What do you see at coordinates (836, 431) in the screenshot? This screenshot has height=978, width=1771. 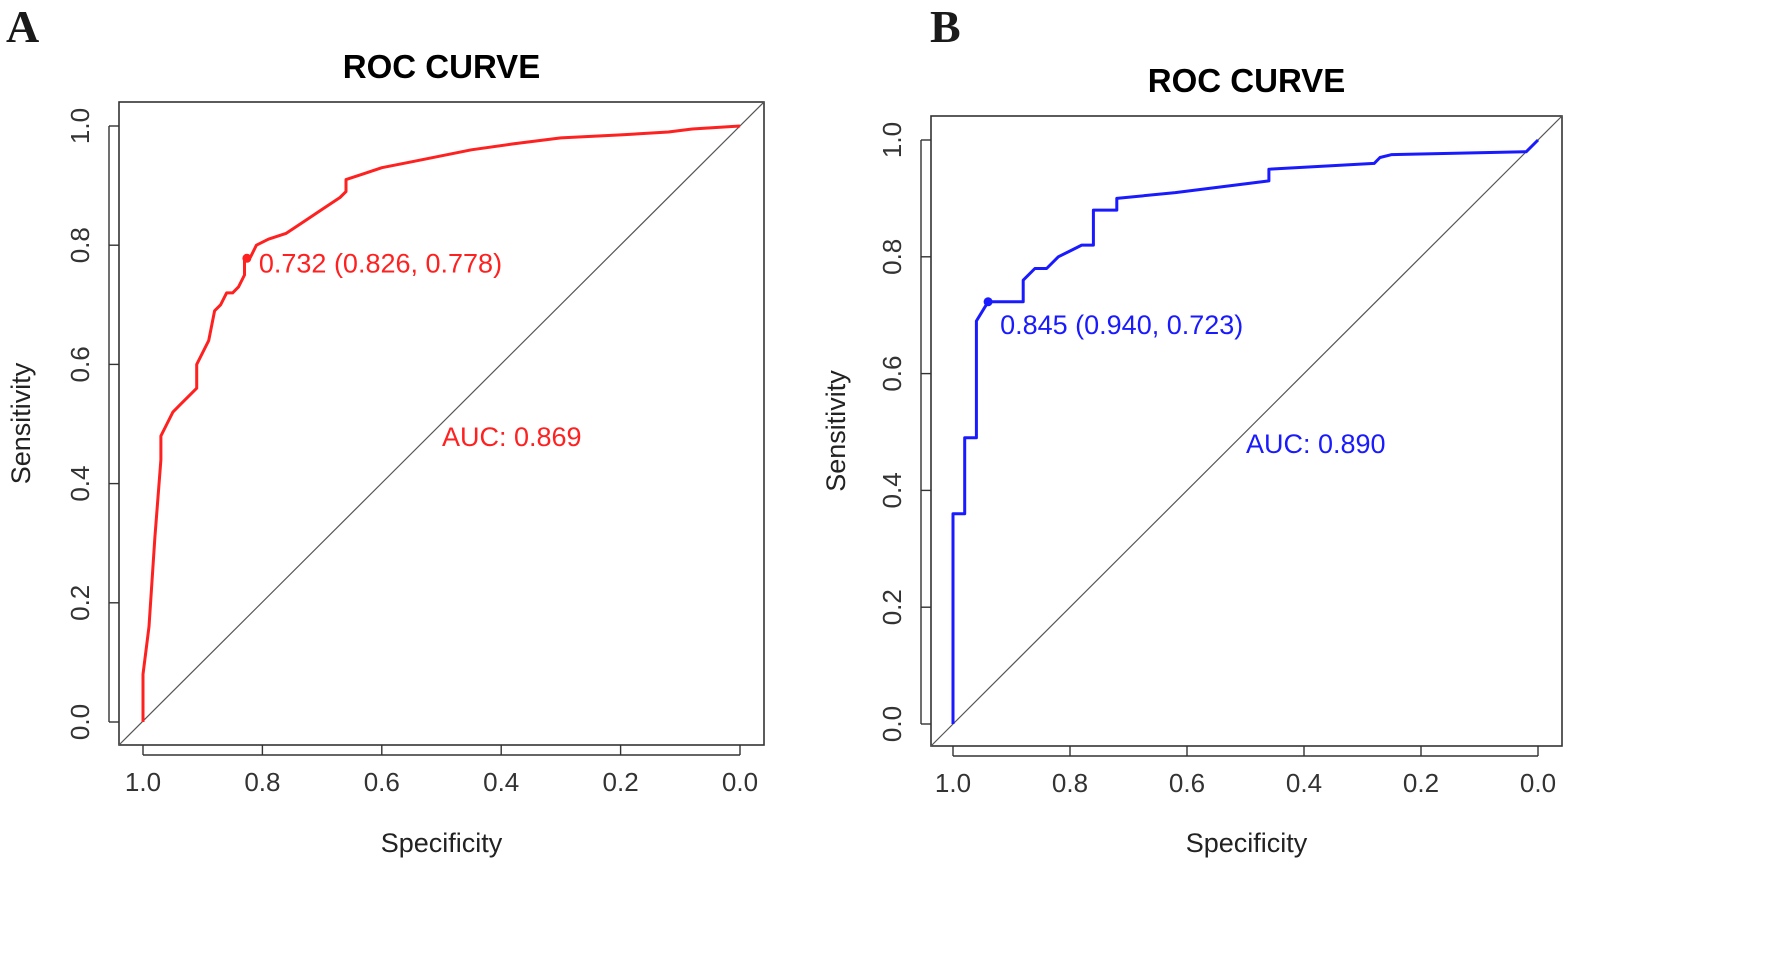 I see `chart-b-y-axis-label: Sensitivity` at bounding box center [836, 431].